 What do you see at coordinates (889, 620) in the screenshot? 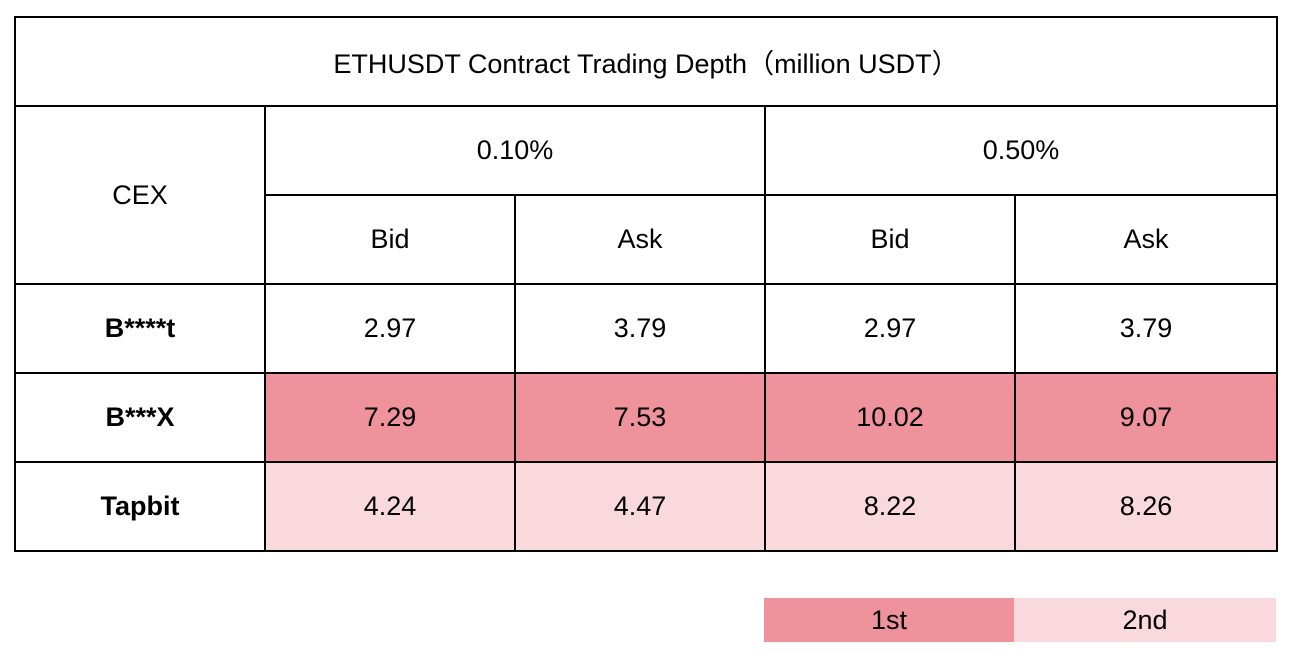
I see `legend-first: 1st` at bounding box center [889, 620].